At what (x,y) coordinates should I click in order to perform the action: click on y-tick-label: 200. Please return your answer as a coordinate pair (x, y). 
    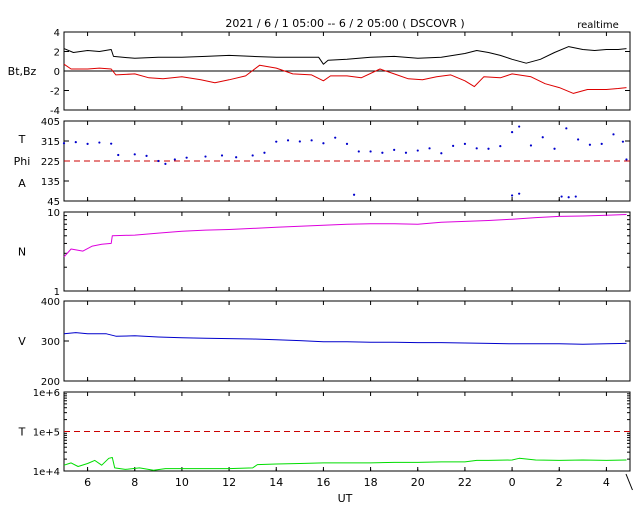
    Looking at the image, I should click on (50, 382).